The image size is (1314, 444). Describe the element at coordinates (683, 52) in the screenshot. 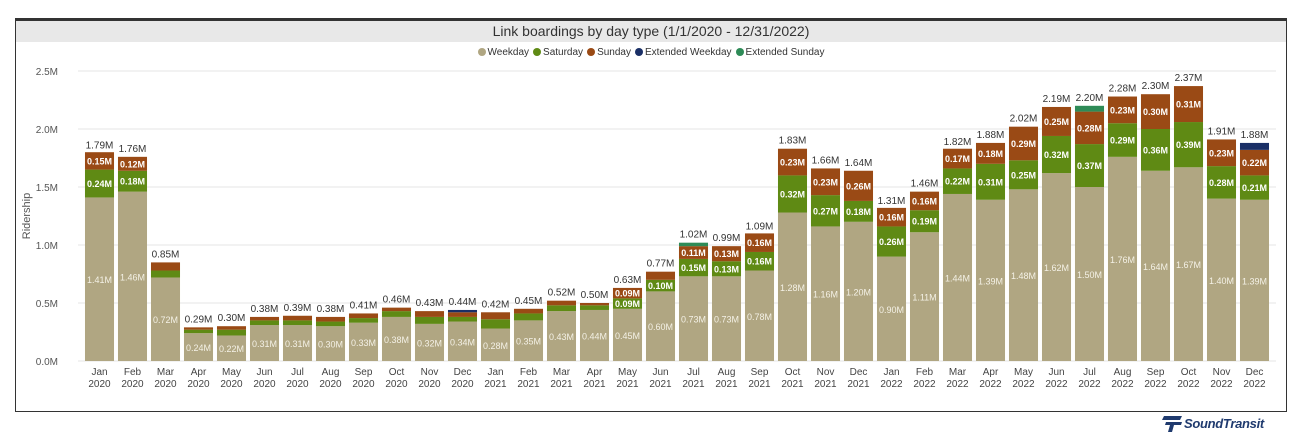

I see `legend-item-extended-weekday: Extended Weekday` at that location.